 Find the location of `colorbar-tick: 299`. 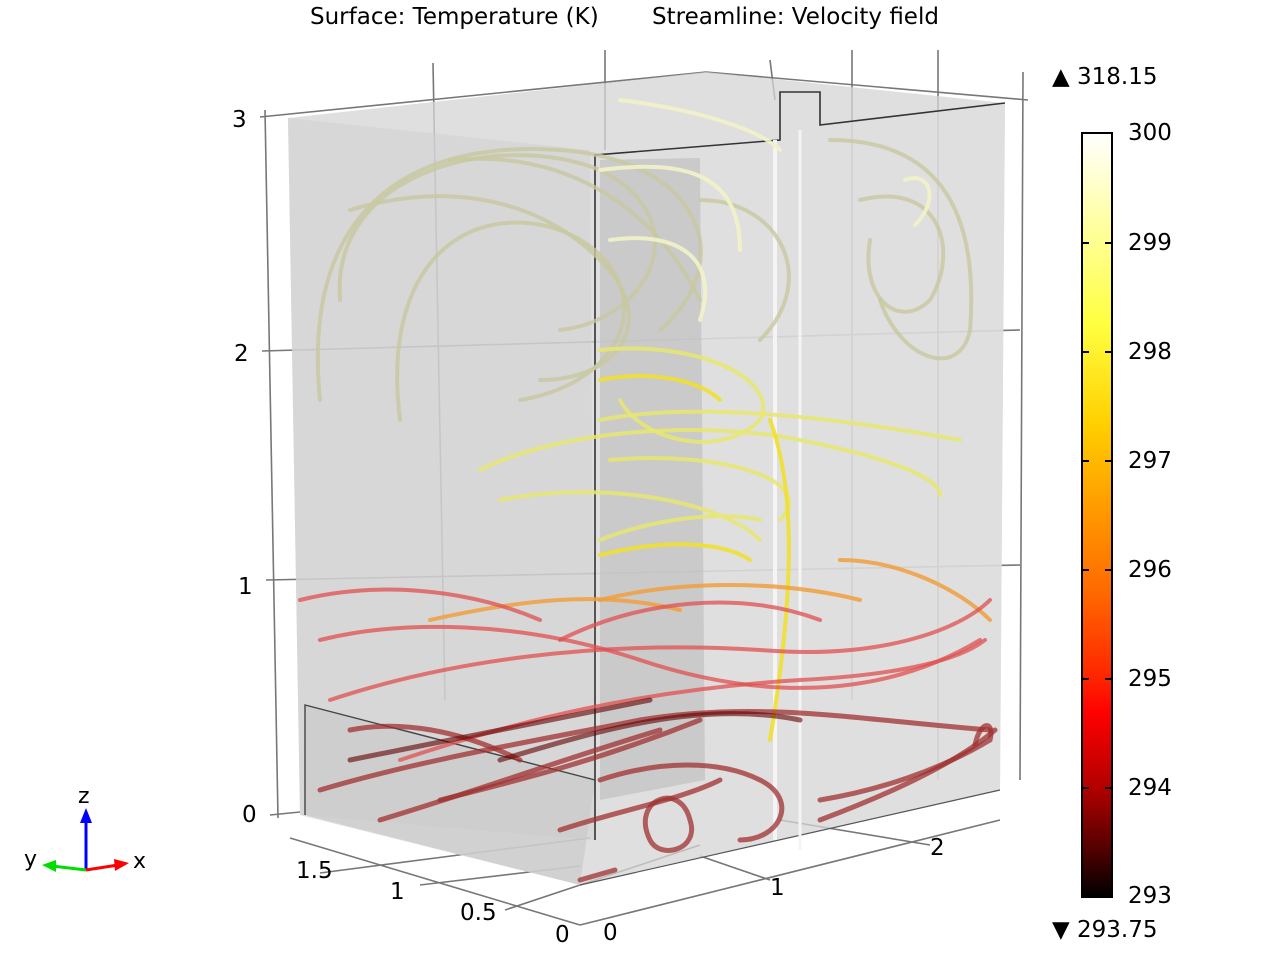

colorbar-tick: 299 is located at coordinates (1150, 243).